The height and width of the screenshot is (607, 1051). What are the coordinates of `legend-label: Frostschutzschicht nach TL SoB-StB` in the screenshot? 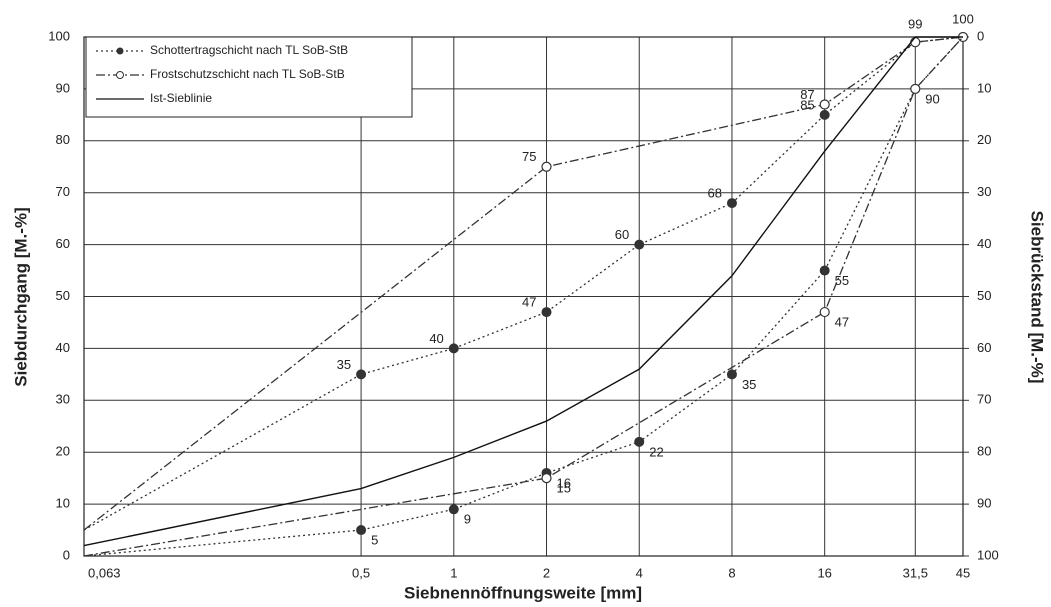 It's located at (247, 74).